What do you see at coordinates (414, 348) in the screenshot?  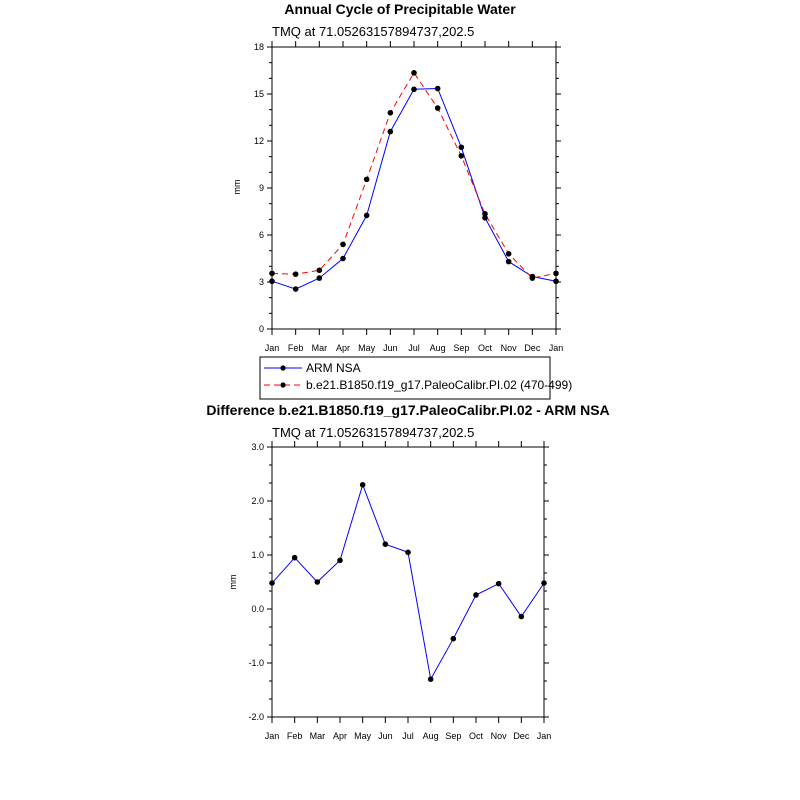 I see `chart1-xtick-label: Jul` at bounding box center [414, 348].